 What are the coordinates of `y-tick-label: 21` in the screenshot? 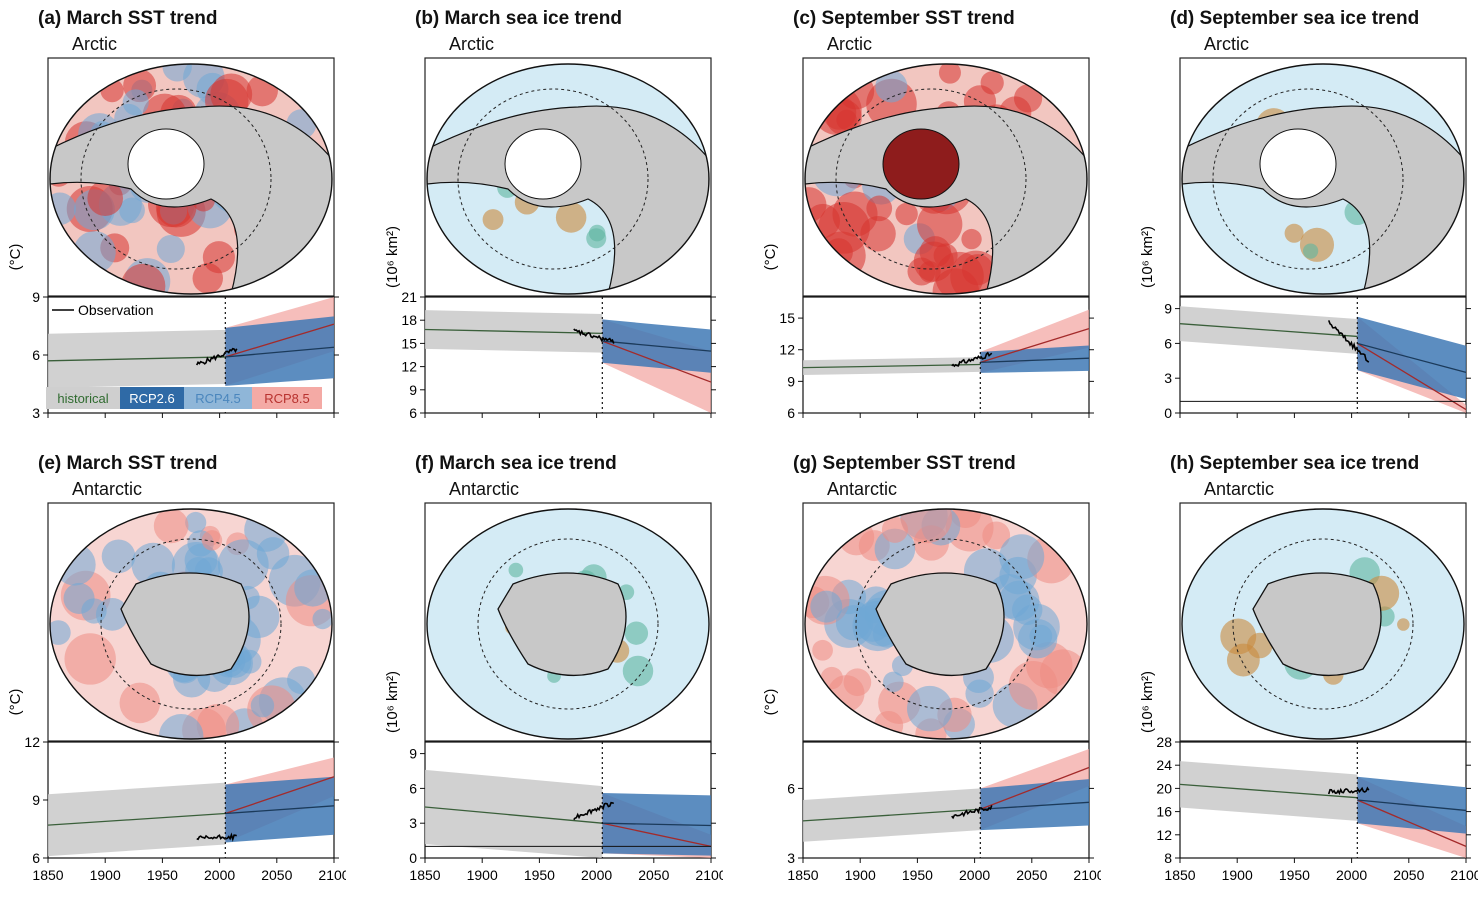 It's located at (409, 297).